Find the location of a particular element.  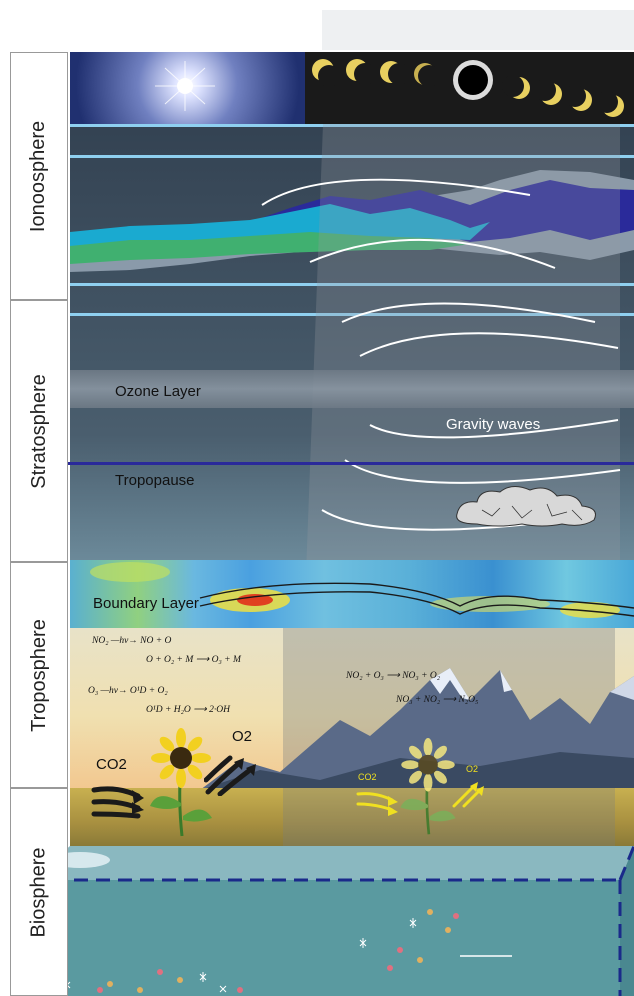

troposphere-label: Troposphere is located at coordinates (38, 675).